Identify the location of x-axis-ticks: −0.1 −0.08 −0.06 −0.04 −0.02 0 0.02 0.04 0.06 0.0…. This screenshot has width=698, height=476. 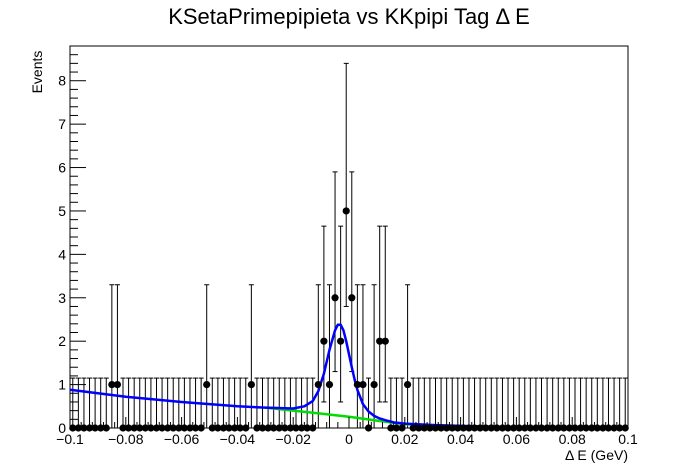
(347, 432).